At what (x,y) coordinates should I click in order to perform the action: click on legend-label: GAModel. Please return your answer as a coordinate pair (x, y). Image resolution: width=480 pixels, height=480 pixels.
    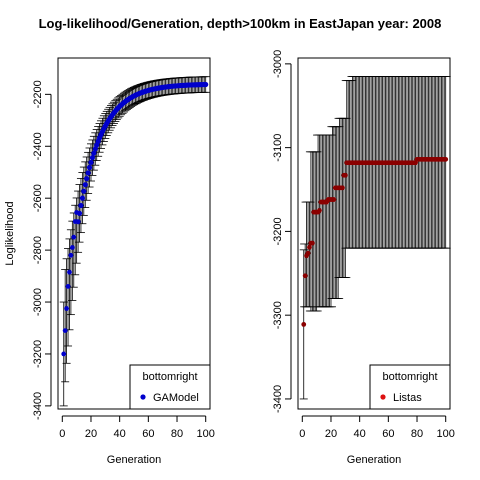
    Looking at the image, I should click on (176, 398).